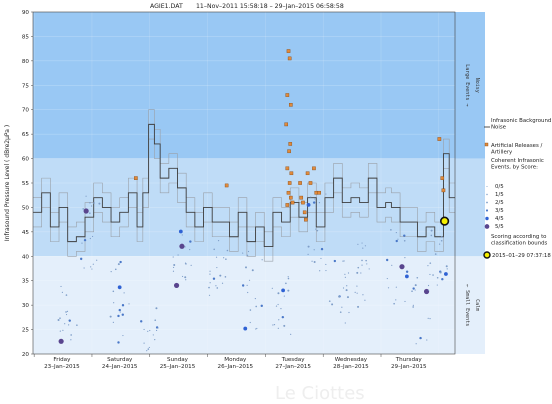  Describe the element at coordinates (516, 146) in the screenshot. I see `legend-artificial-label: Artificial Releases /` at that location.